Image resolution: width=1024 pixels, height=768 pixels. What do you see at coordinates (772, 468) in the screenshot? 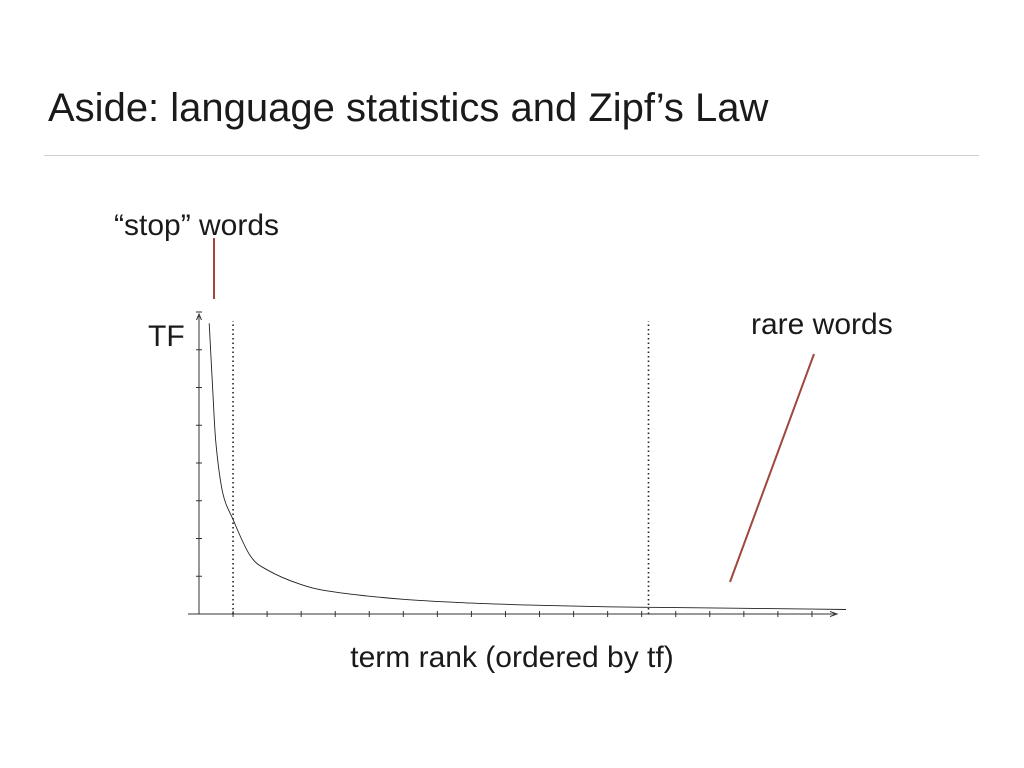
I see `rare-words-pointer` at bounding box center [772, 468].